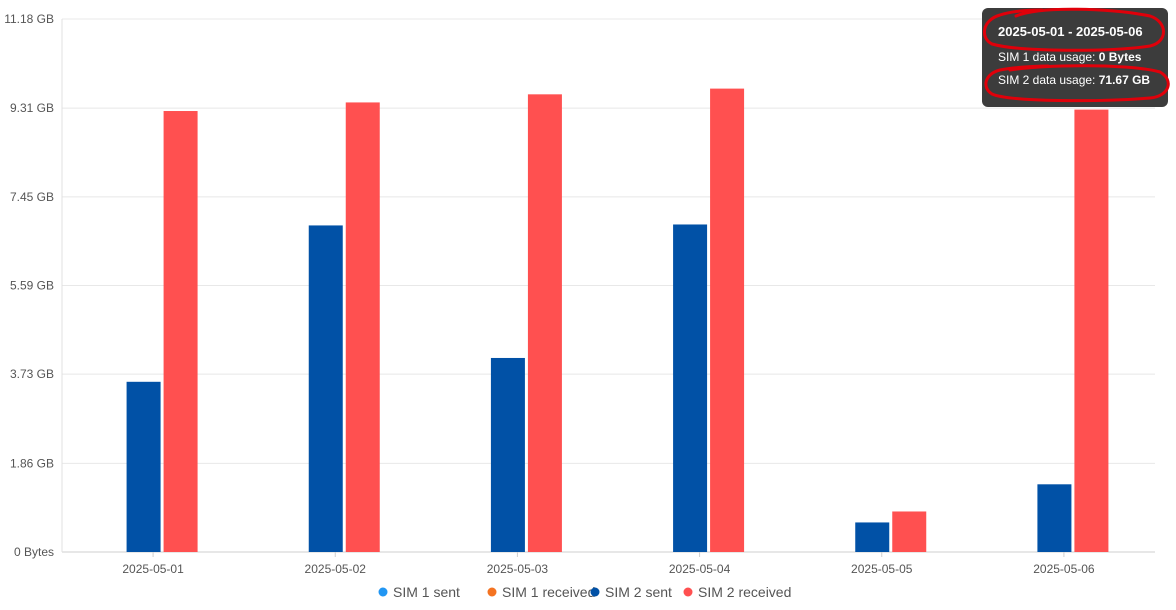 Image resolution: width=1176 pixels, height=610 pixels. I want to click on y-tick-label: 5.59 GB, so click(32, 286).